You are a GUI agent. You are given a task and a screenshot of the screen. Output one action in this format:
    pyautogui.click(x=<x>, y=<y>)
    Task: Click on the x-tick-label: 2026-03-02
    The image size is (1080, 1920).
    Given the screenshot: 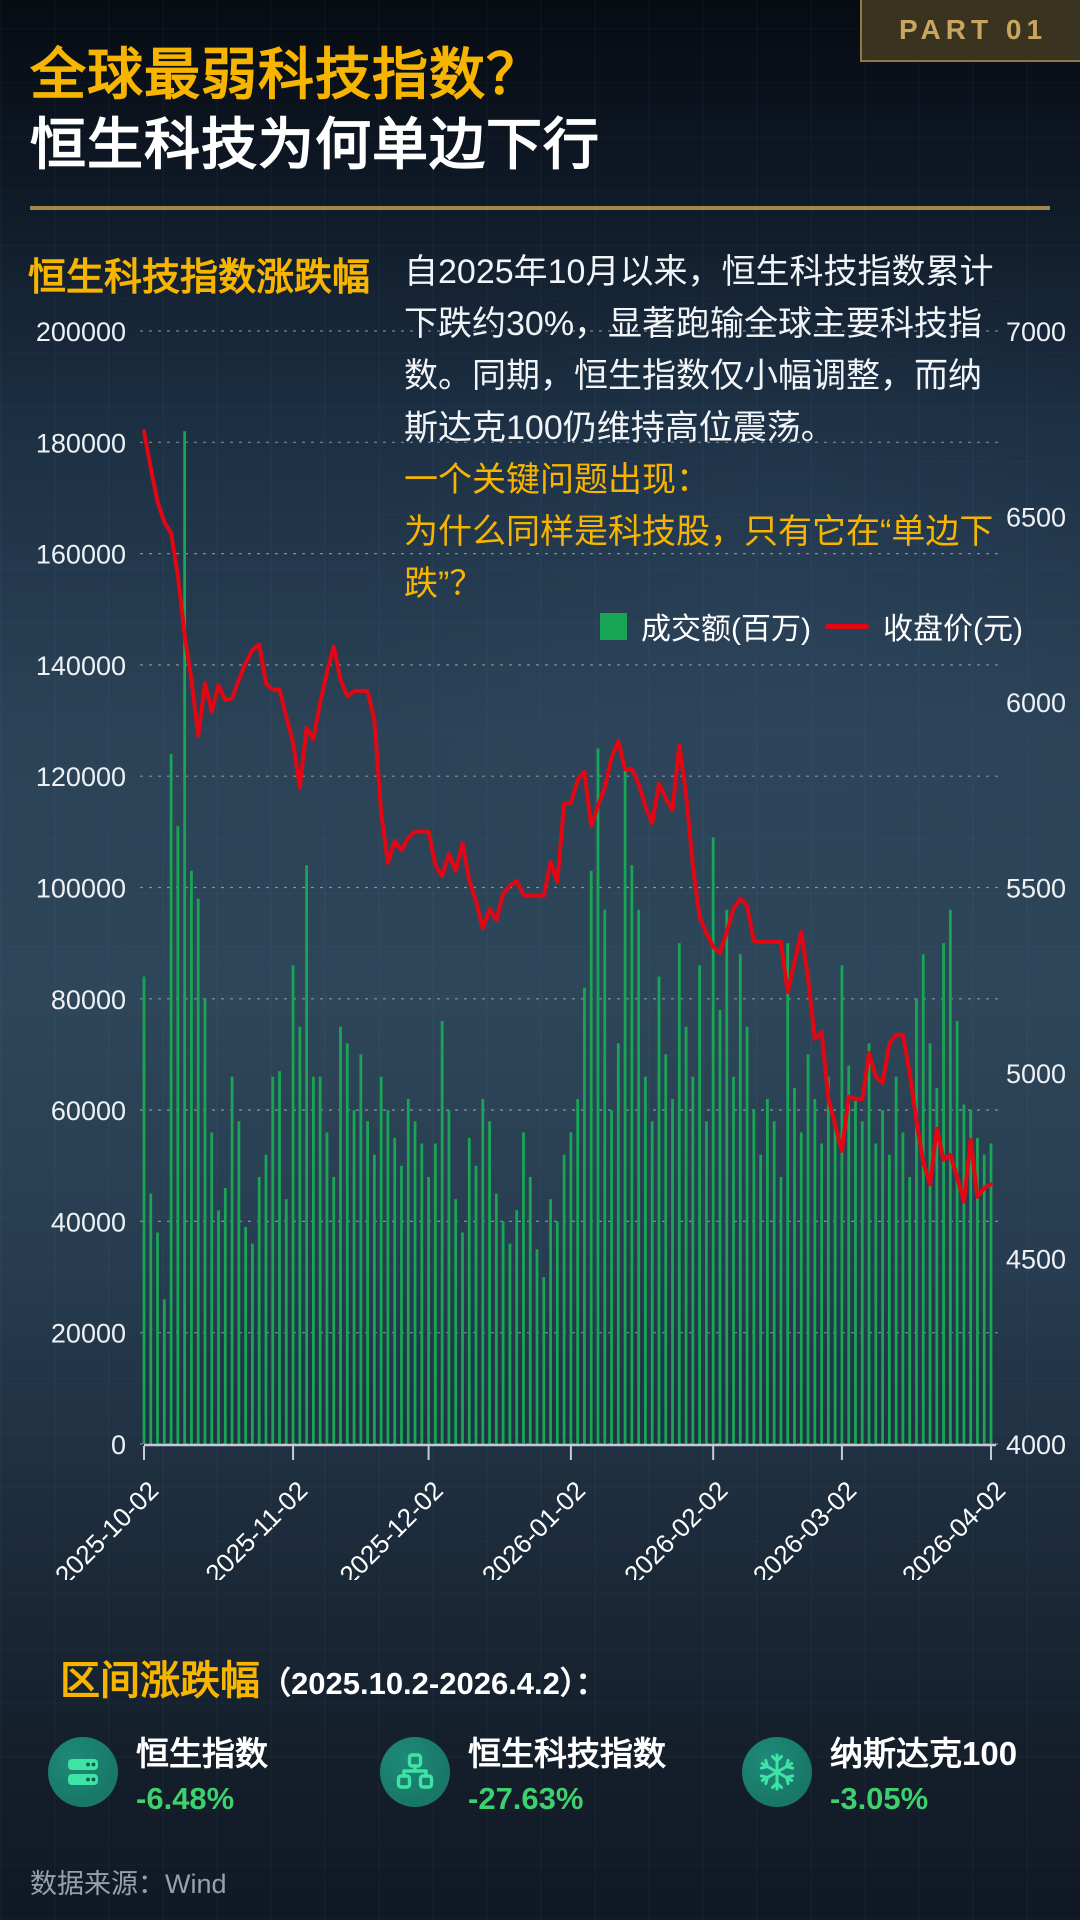 What is the action you would take?
    pyautogui.click(x=804, y=1527)
    